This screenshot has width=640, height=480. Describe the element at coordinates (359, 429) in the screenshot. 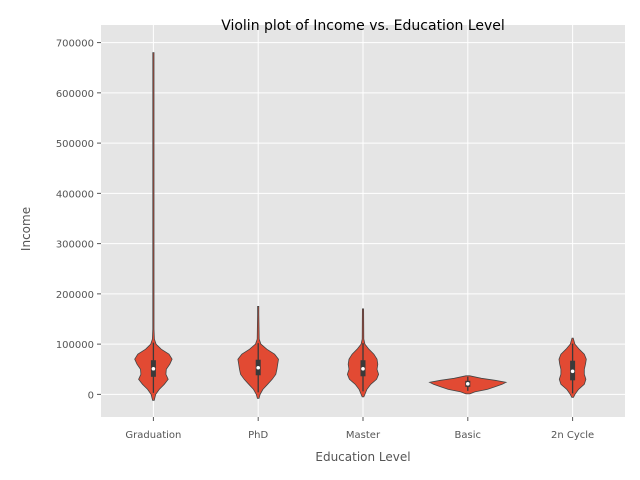

I see `x-axis-ticks: Graduation PhD Master Basic 2n Cycle` at that location.